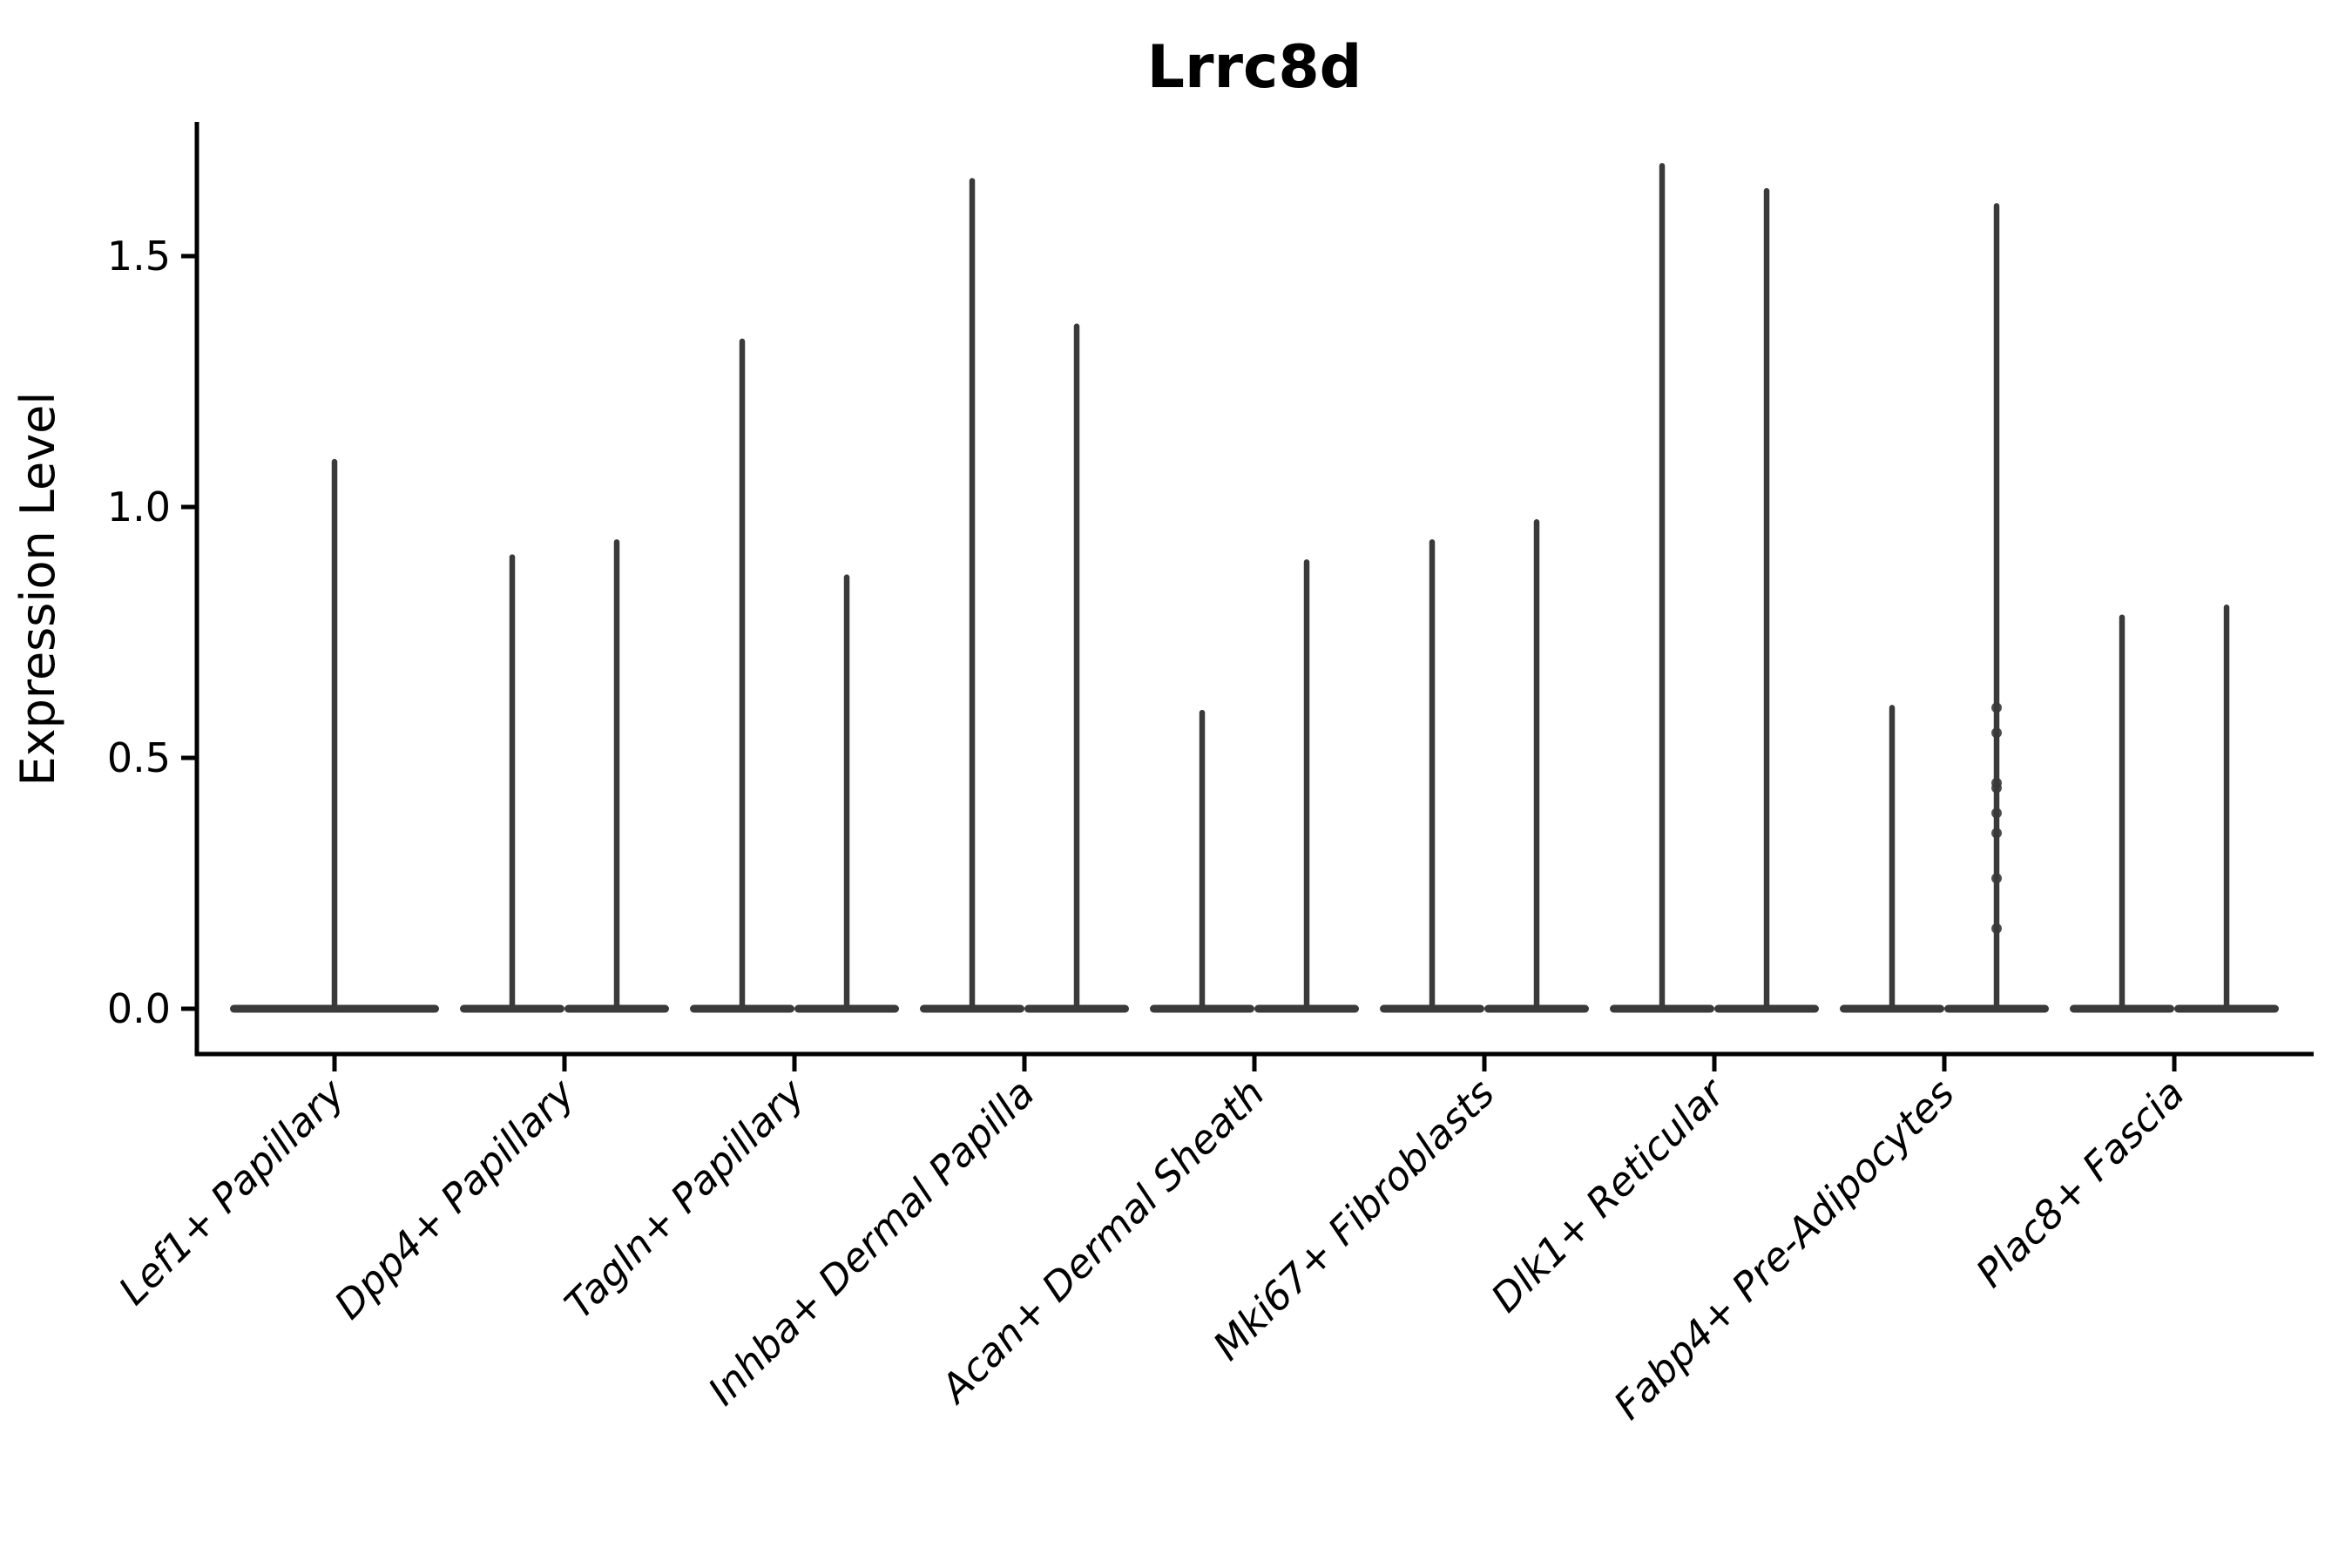 Image resolution: width=2352 pixels, height=1568 pixels. What do you see at coordinates (1608, 1195) in the screenshot?
I see `x-tick-label: Dlk1+ Reticular` at bounding box center [1608, 1195].